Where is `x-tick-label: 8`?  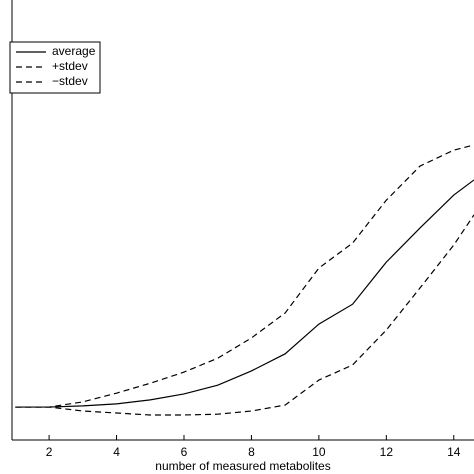 x-tick-label: 8 is located at coordinates (251, 452).